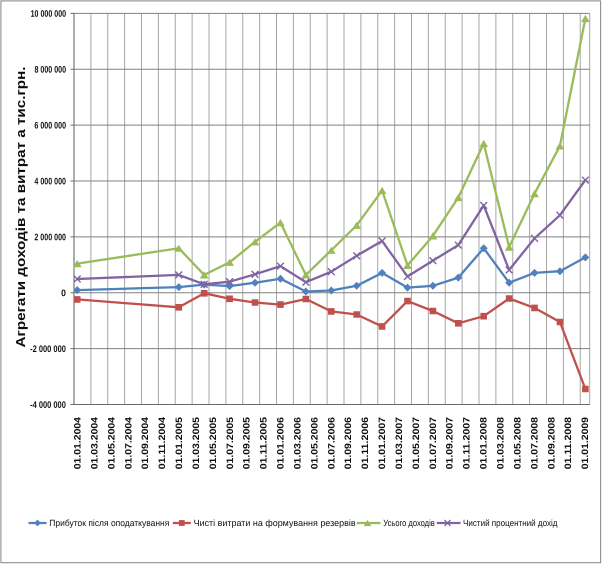  Describe the element at coordinates (365, 443) in the screenshot. I see `svg-text: 01.11.2006` at that location.